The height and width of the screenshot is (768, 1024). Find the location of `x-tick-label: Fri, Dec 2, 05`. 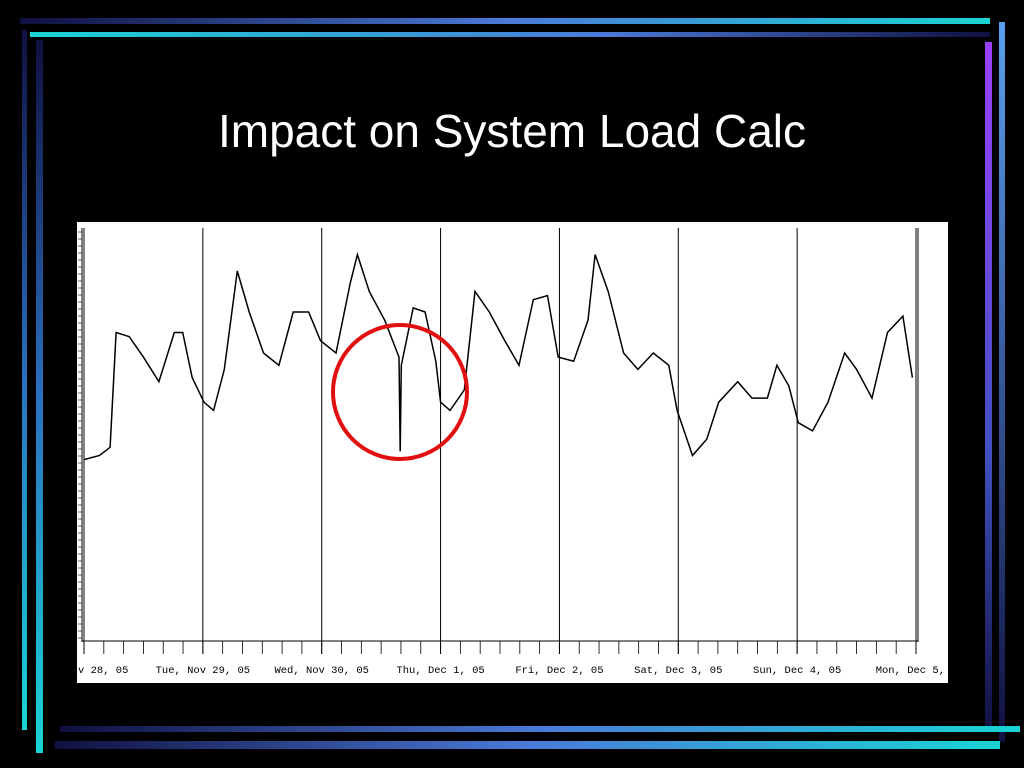

x-tick-label: Fri, Dec 2, 05 is located at coordinates (559, 671).